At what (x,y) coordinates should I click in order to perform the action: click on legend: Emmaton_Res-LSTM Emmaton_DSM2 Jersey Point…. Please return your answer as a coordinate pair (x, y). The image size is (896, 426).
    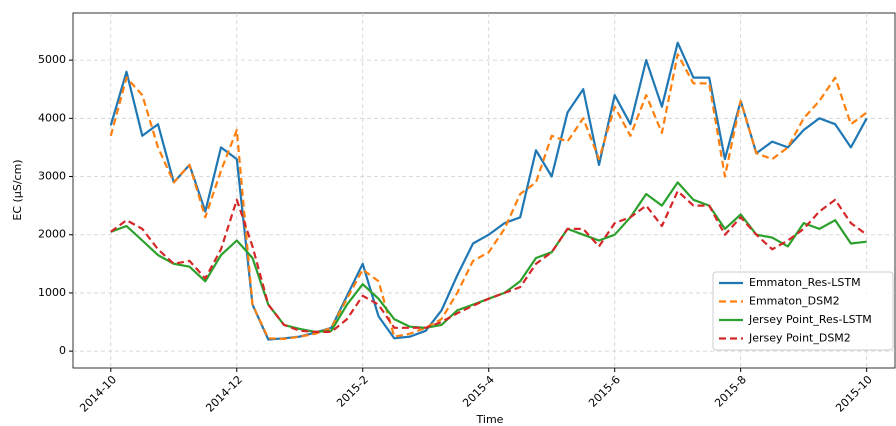
    Looking at the image, I should click on (803, 311).